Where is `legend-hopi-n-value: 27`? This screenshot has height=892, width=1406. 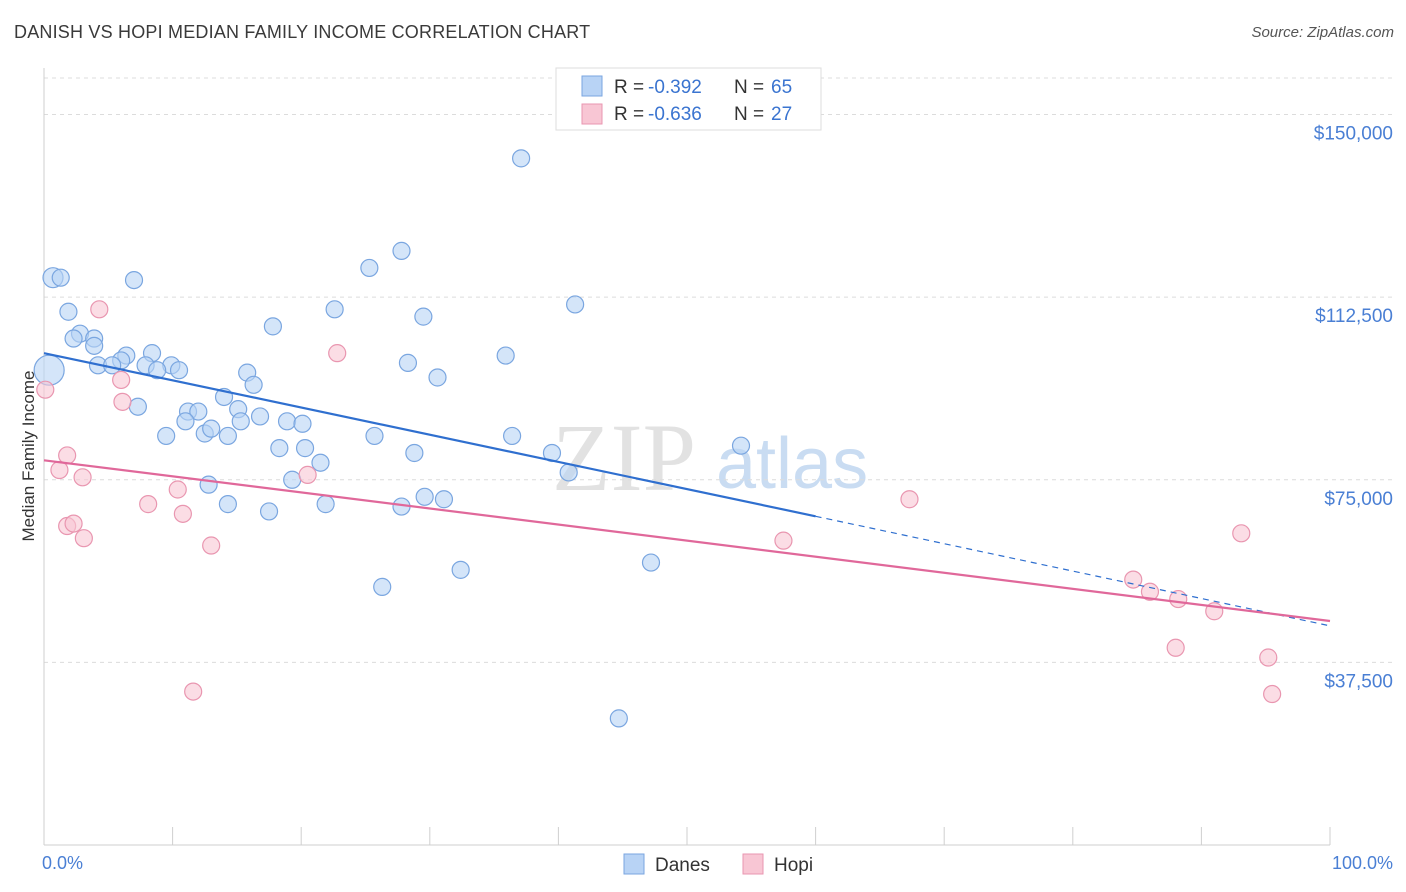
legend-hopi-n-value: 27 is located at coordinates (781, 114).